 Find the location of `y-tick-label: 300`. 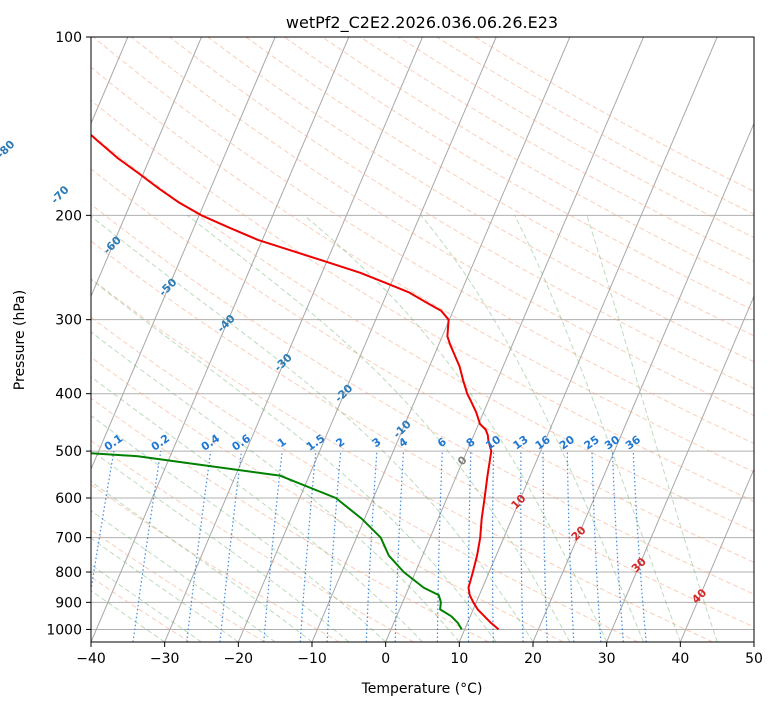

y-tick-label: 300 is located at coordinates (68, 321).